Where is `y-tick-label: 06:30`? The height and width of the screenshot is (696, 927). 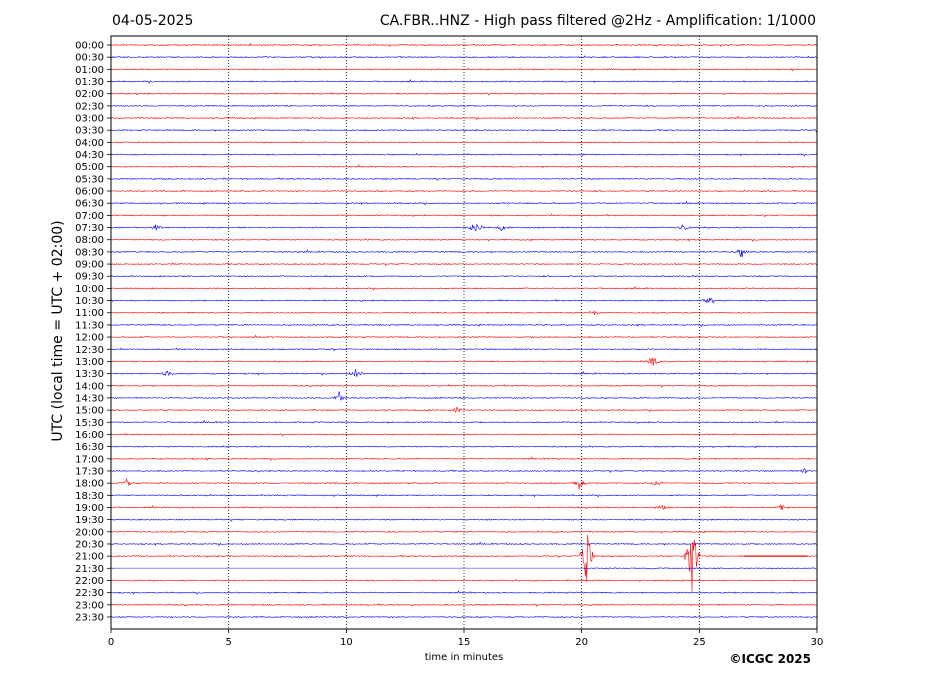 y-tick-label: 06:30 is located at coordinates (89, 204).